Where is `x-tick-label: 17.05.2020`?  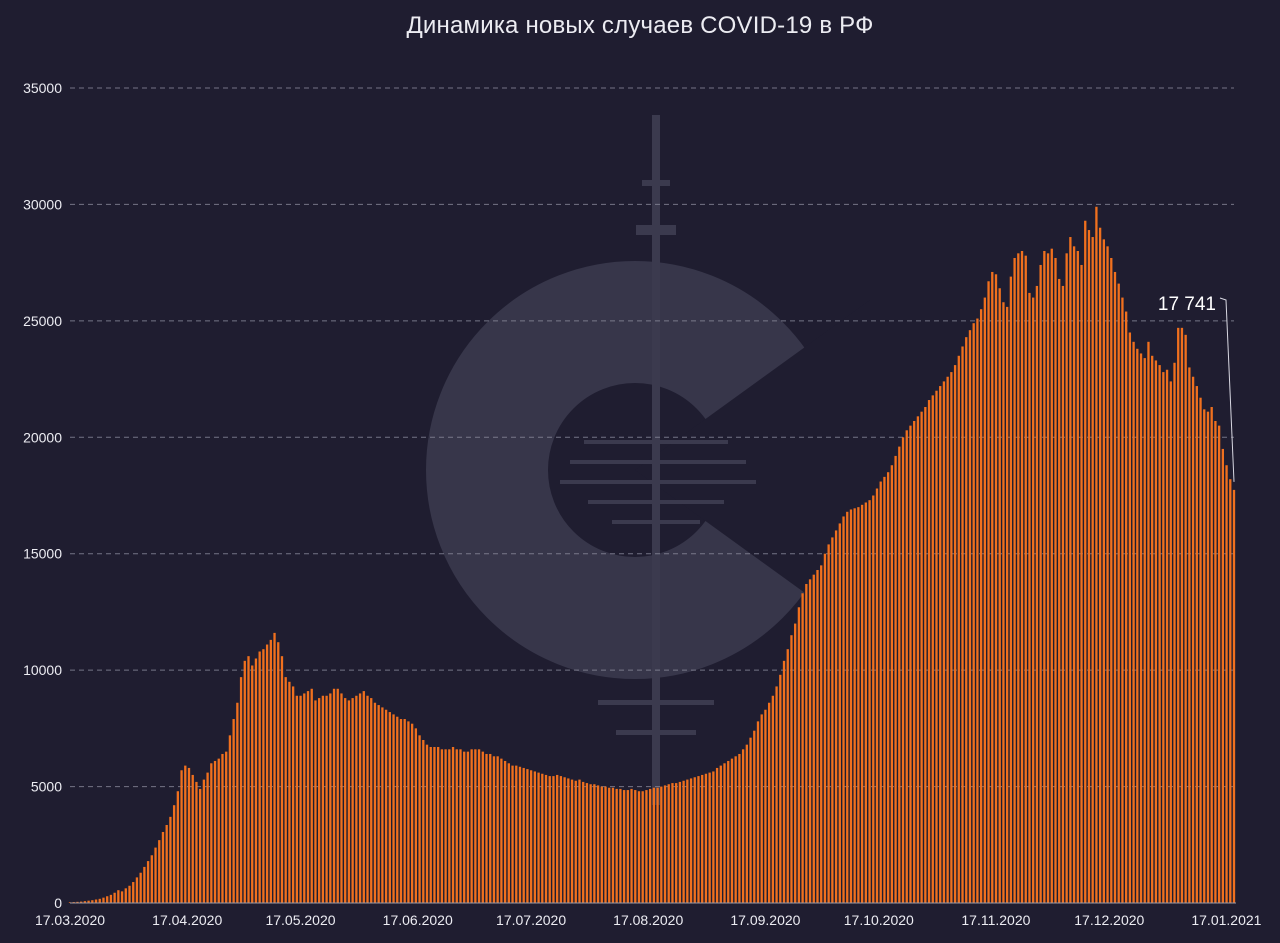 x-tick-label: 17.05.2020 is located at coordinates (300, 920).